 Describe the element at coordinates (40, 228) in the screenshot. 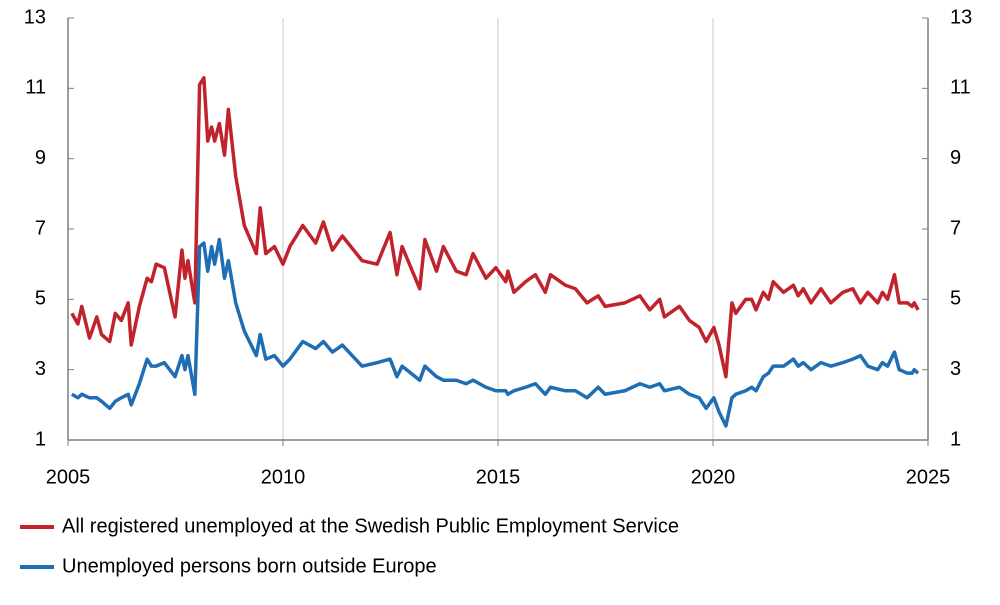

I see `y-tick-label: 7` at that location.